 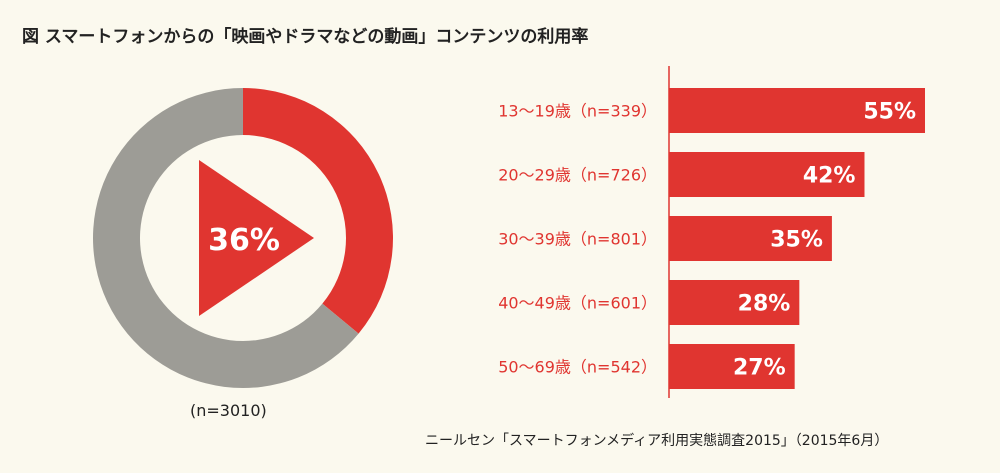 What do you see at coordinates (305, 37) in the screenshot?
I see `chart-title: 図 スマートフォンからの「映画やドラマなどの動画」コンテンツの利用率` at bounding box center [305, 37].